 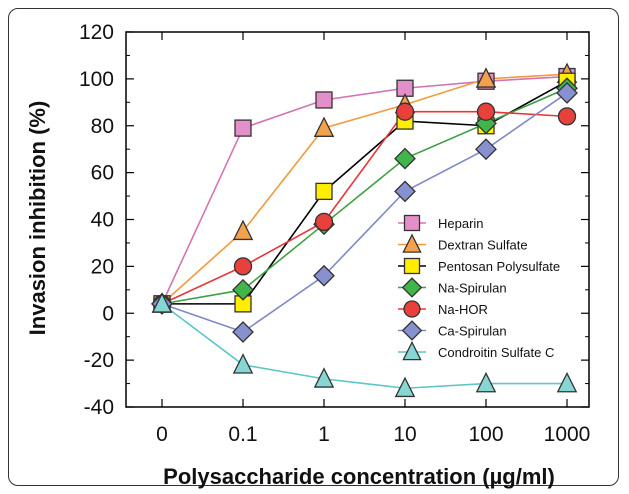 I want to click on legend-marker-pentosan-polysulfate, so click(x=412, y=266).